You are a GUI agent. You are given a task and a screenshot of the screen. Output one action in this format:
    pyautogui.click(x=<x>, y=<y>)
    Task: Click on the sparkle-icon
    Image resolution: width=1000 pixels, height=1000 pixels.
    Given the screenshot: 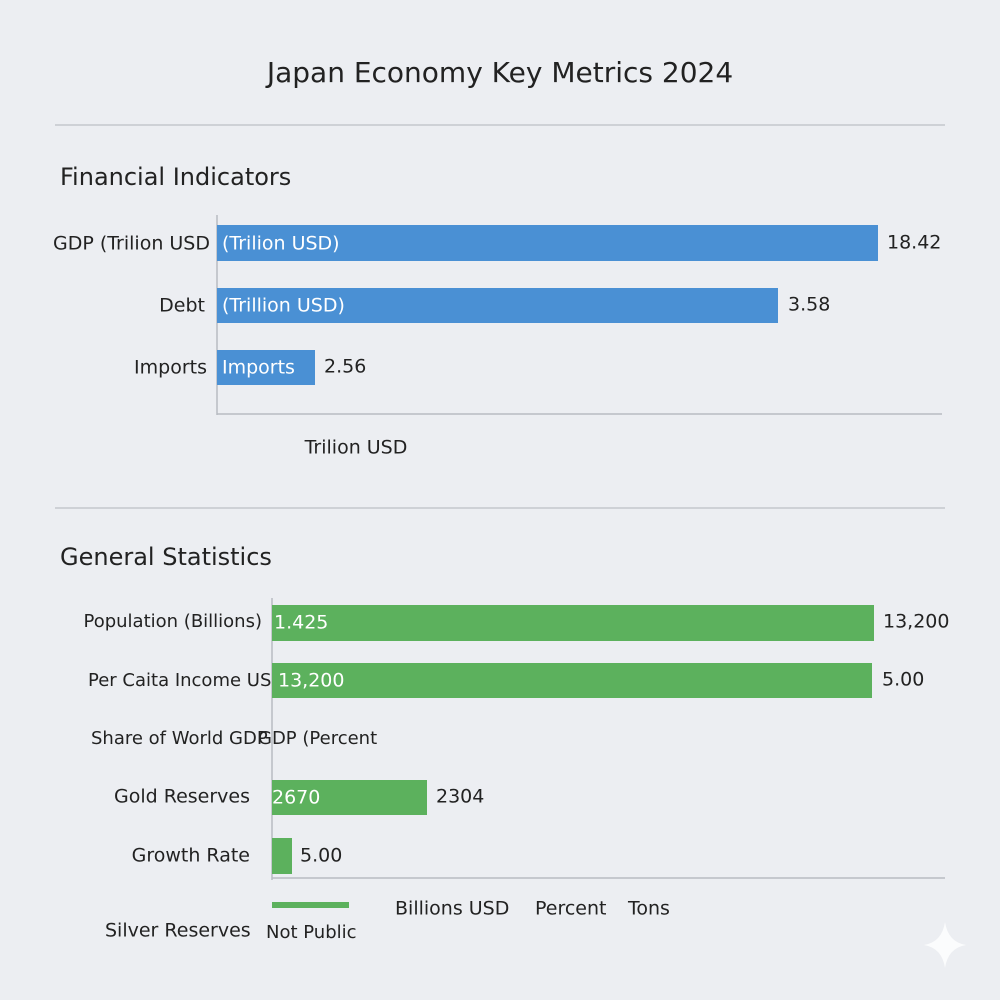 What is the action you would take?
    pyautogui.click(x=945, y=945)
    